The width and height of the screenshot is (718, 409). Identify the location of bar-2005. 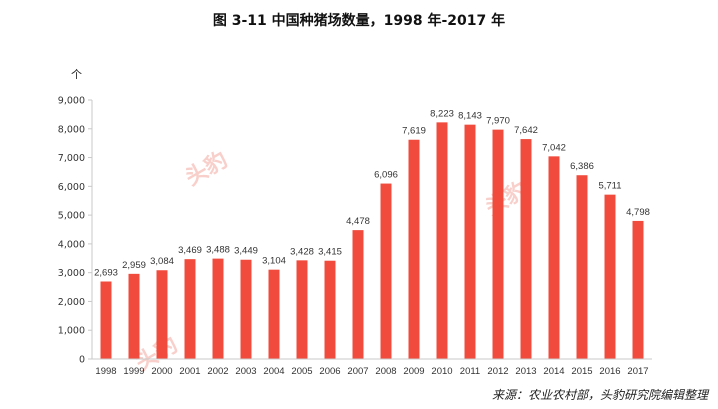
(302, 309).